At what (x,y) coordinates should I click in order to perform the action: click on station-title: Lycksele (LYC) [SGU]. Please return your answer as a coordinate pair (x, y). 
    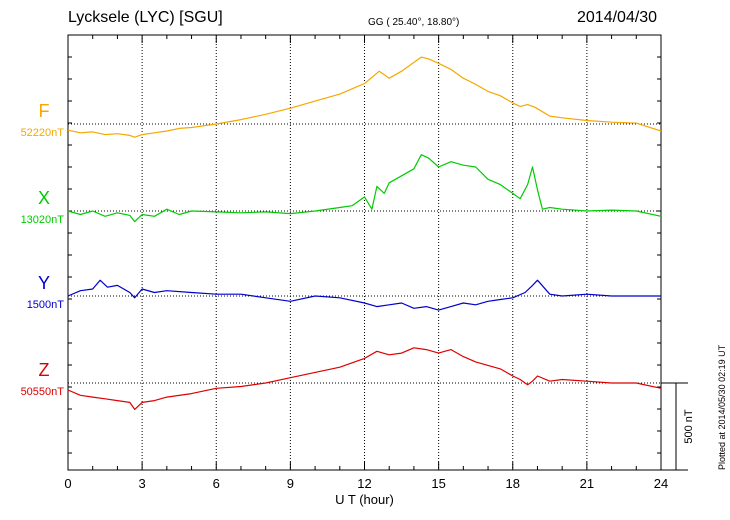
    Looking at the image, I should click on (145, 17).